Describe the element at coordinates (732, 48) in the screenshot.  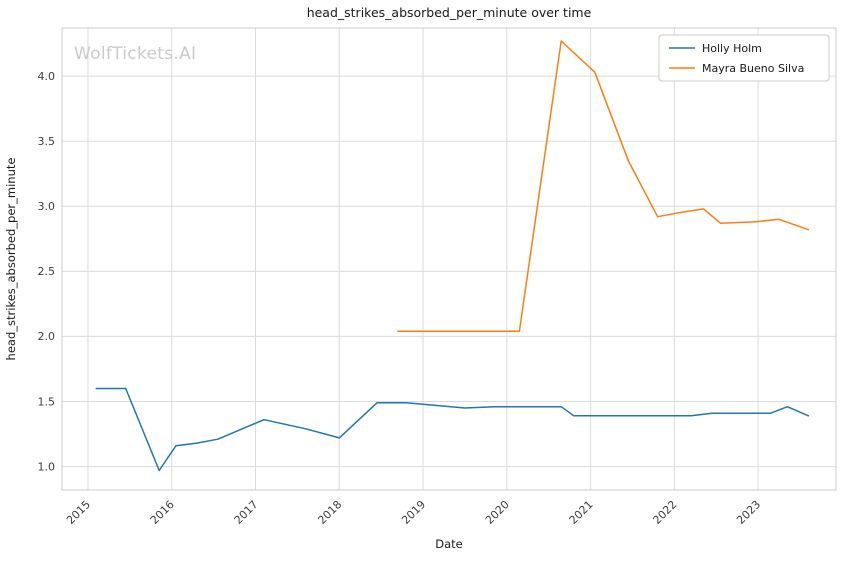
I see `legend-label-holly-holm: Holly Holm` at that location.